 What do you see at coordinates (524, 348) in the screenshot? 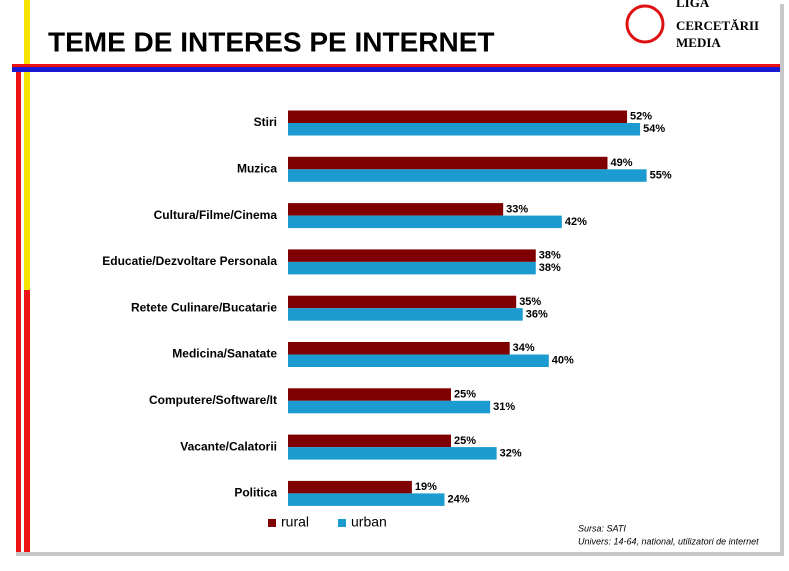
I see `value-label: 34%` at bounding box center [524, 348].